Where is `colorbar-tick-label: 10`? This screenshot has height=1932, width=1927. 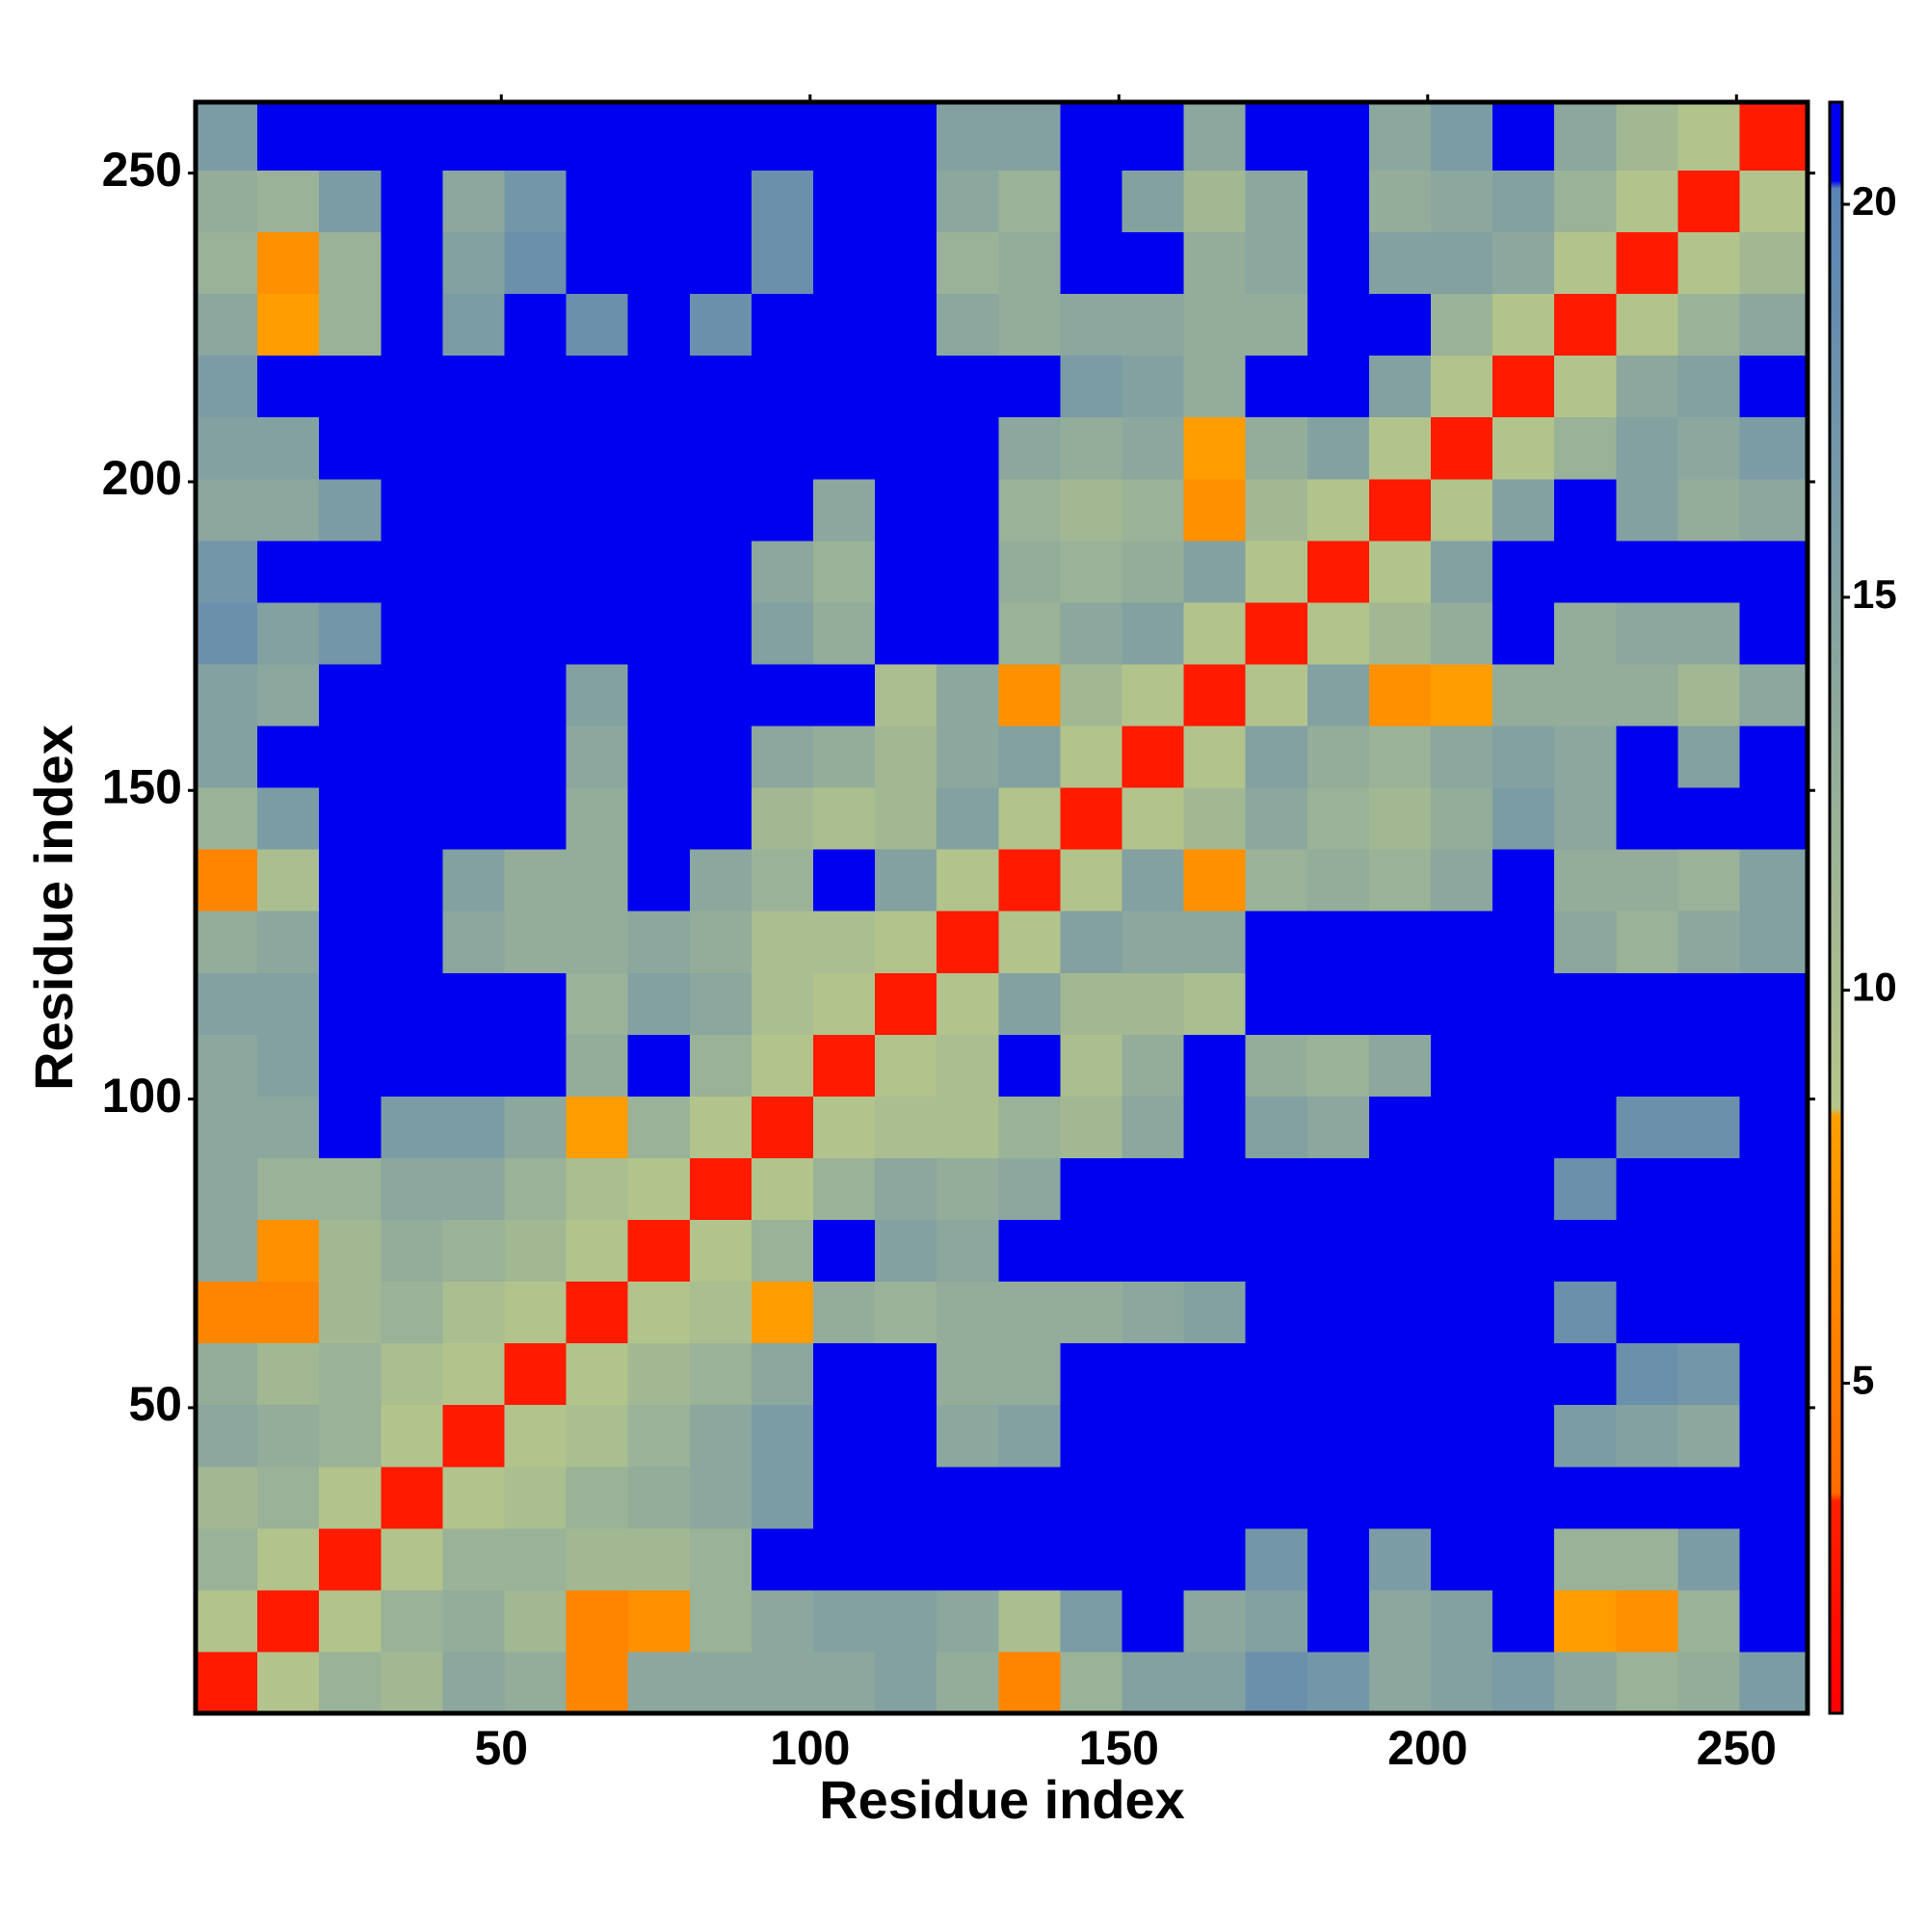 colorbar-tick-label: 10 is located at coordinates (1874, 987).